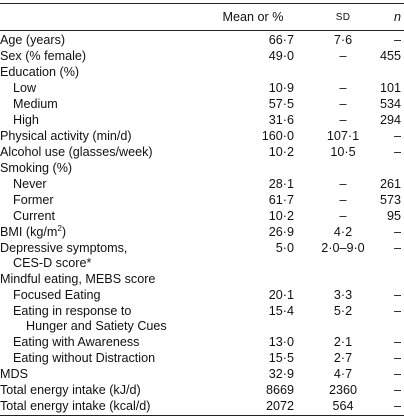  Describe the element at coordinates (343, 152) in the screenshot. I see `row-sd: 10·5` at that location.